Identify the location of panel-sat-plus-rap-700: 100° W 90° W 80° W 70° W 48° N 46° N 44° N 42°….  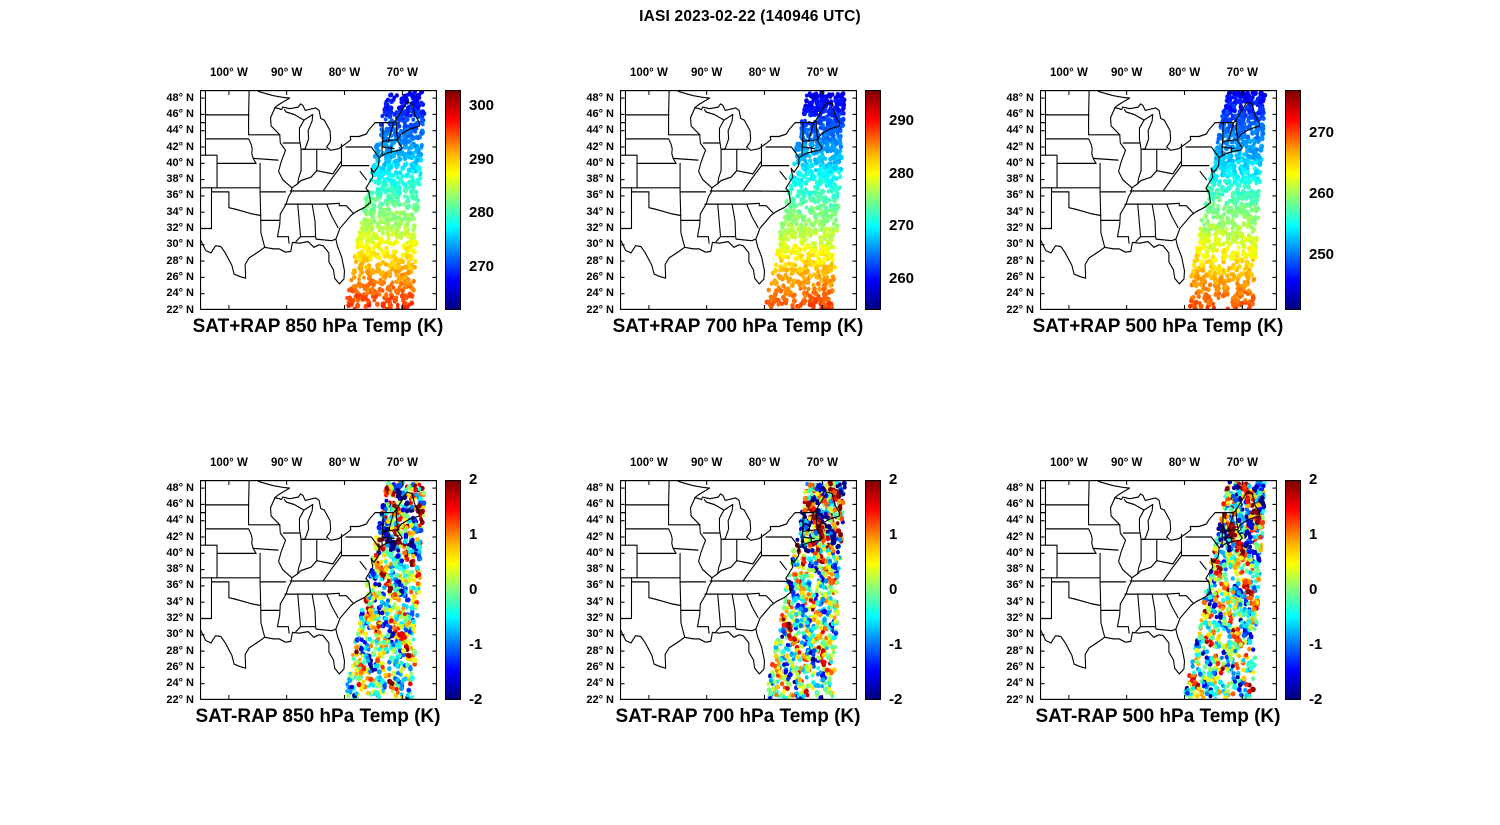
(745, 211).